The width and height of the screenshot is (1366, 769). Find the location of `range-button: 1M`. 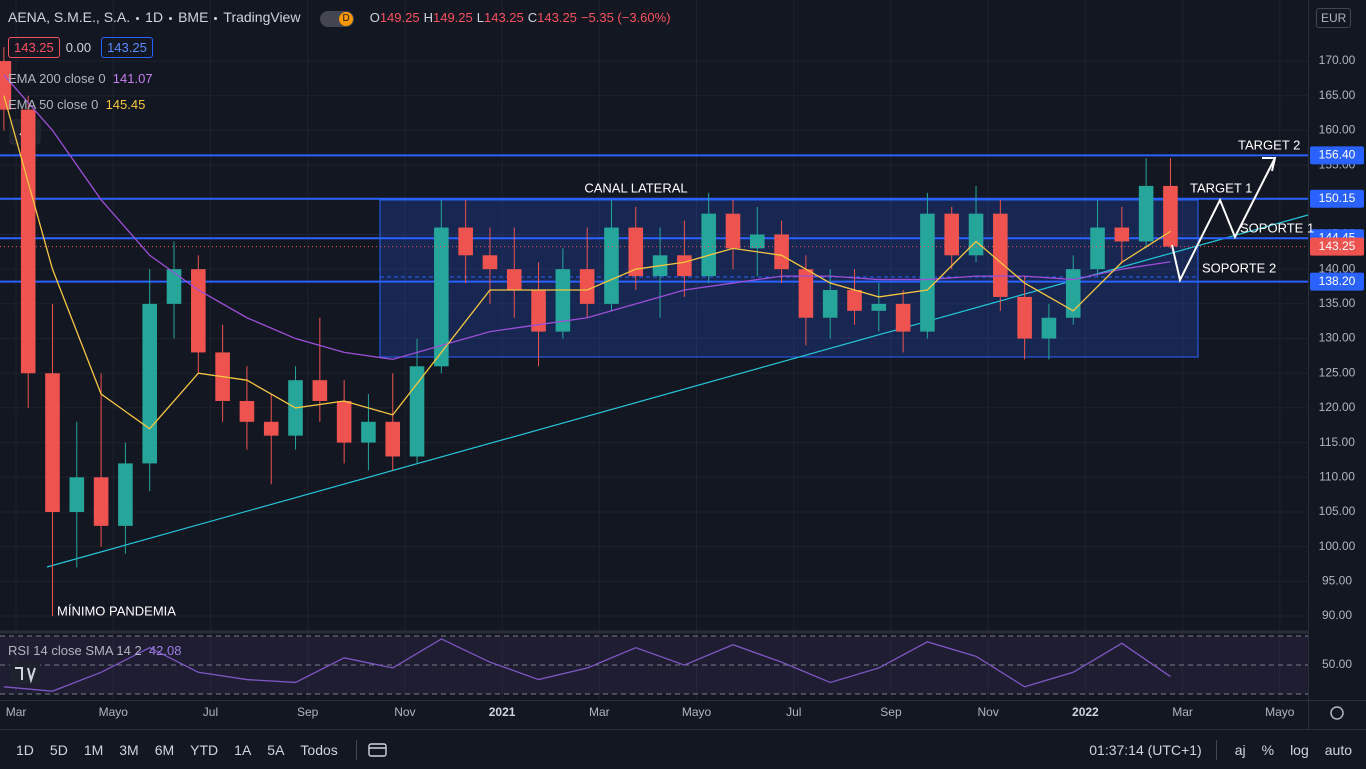

range-button: 1M is located at coordinates (93, 749).